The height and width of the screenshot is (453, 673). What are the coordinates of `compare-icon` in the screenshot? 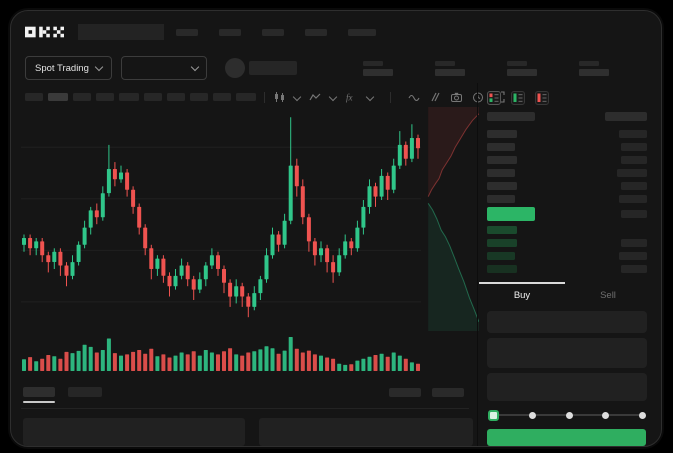 It's located at (435, 97).